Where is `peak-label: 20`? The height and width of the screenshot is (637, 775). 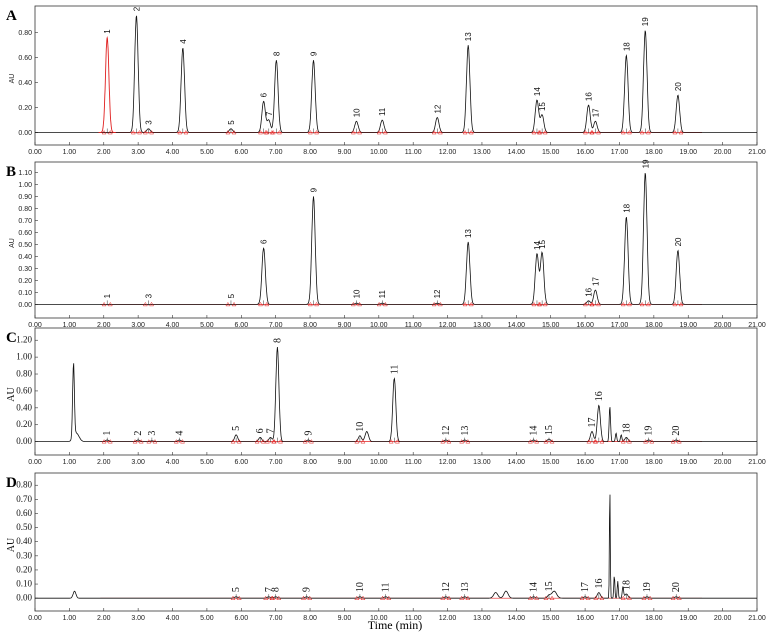 peak-label: 20 is located at coordinates (678, 86).